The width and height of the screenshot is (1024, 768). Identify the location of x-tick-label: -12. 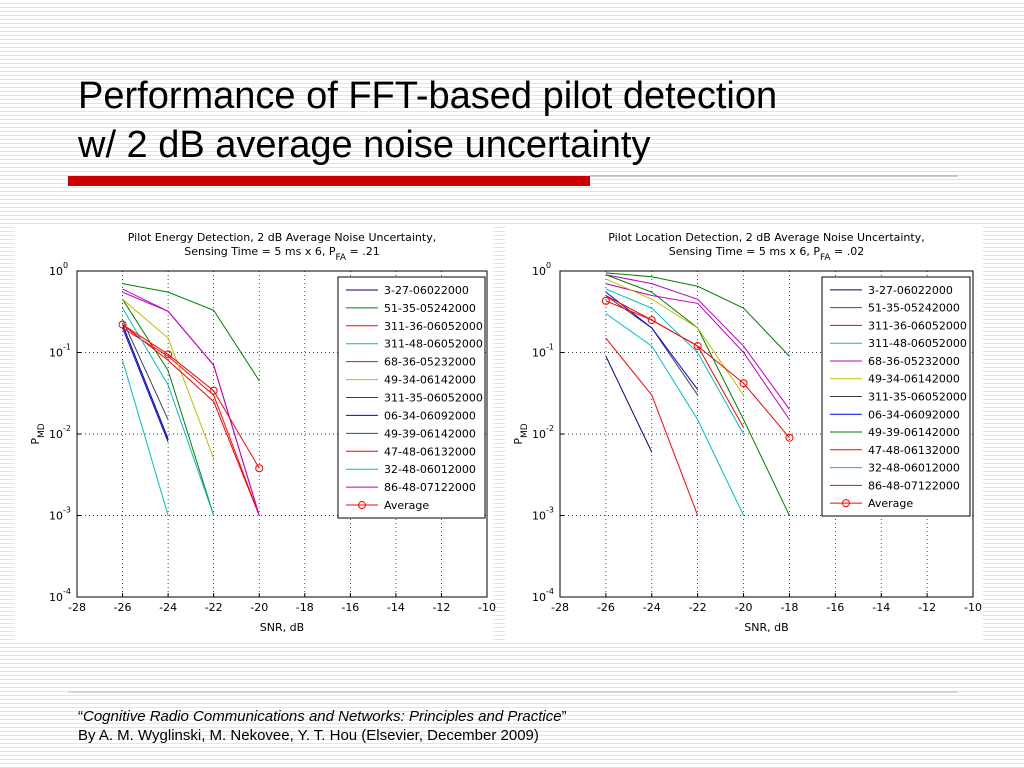
(441, 607).